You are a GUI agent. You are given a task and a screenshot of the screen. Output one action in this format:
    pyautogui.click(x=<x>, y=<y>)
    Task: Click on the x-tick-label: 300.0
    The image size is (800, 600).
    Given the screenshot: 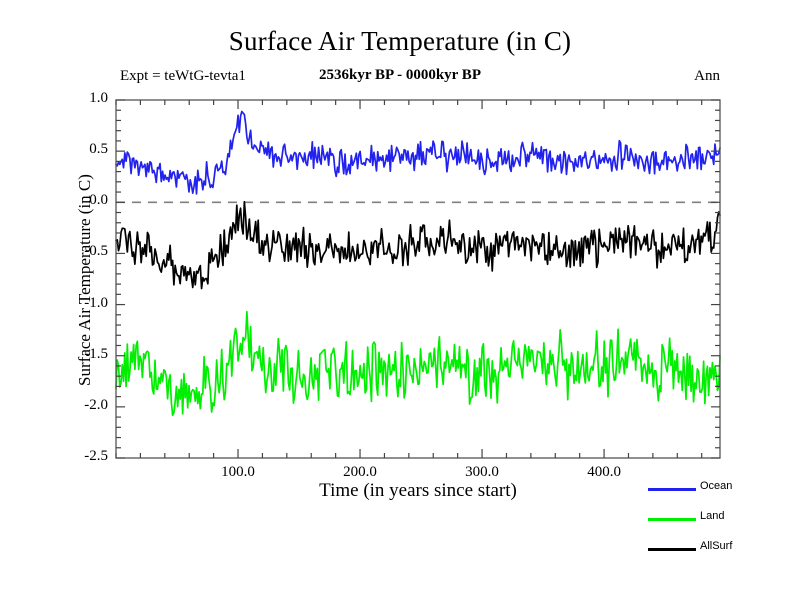 What is the action you would take?
    pyautogui.click(x=482, y=472)
    